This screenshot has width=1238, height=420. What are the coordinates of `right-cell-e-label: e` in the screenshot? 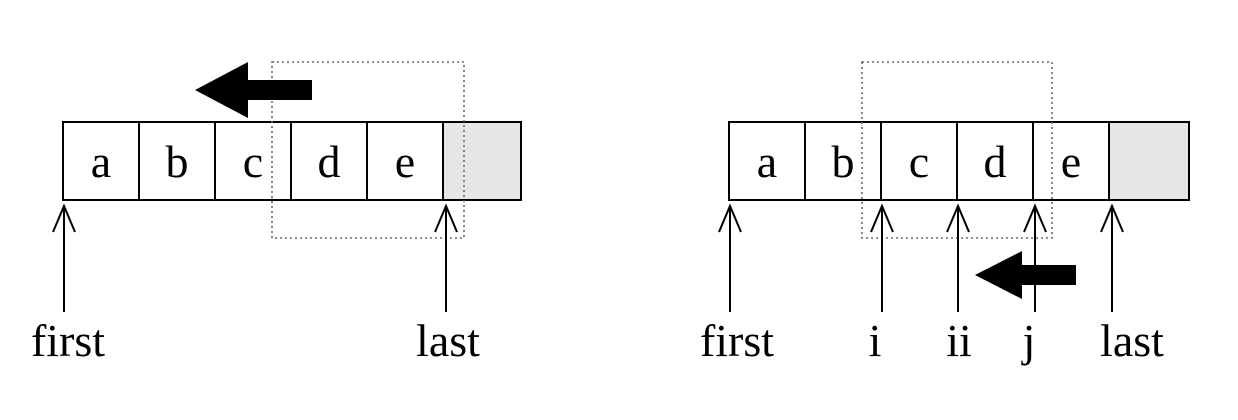 It's located at (1071, 161).